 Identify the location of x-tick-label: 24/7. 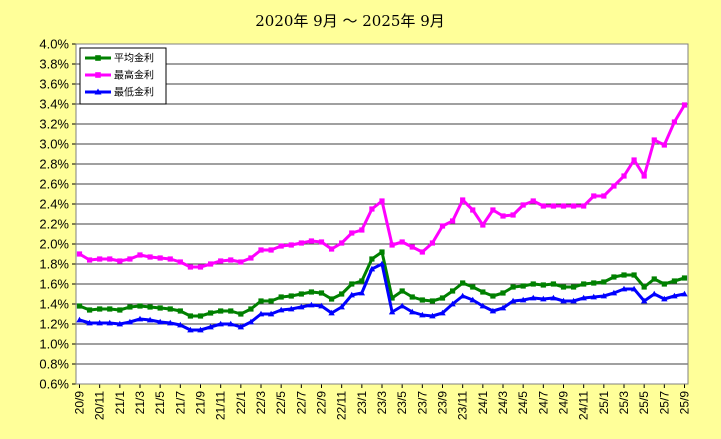
(543, 403).